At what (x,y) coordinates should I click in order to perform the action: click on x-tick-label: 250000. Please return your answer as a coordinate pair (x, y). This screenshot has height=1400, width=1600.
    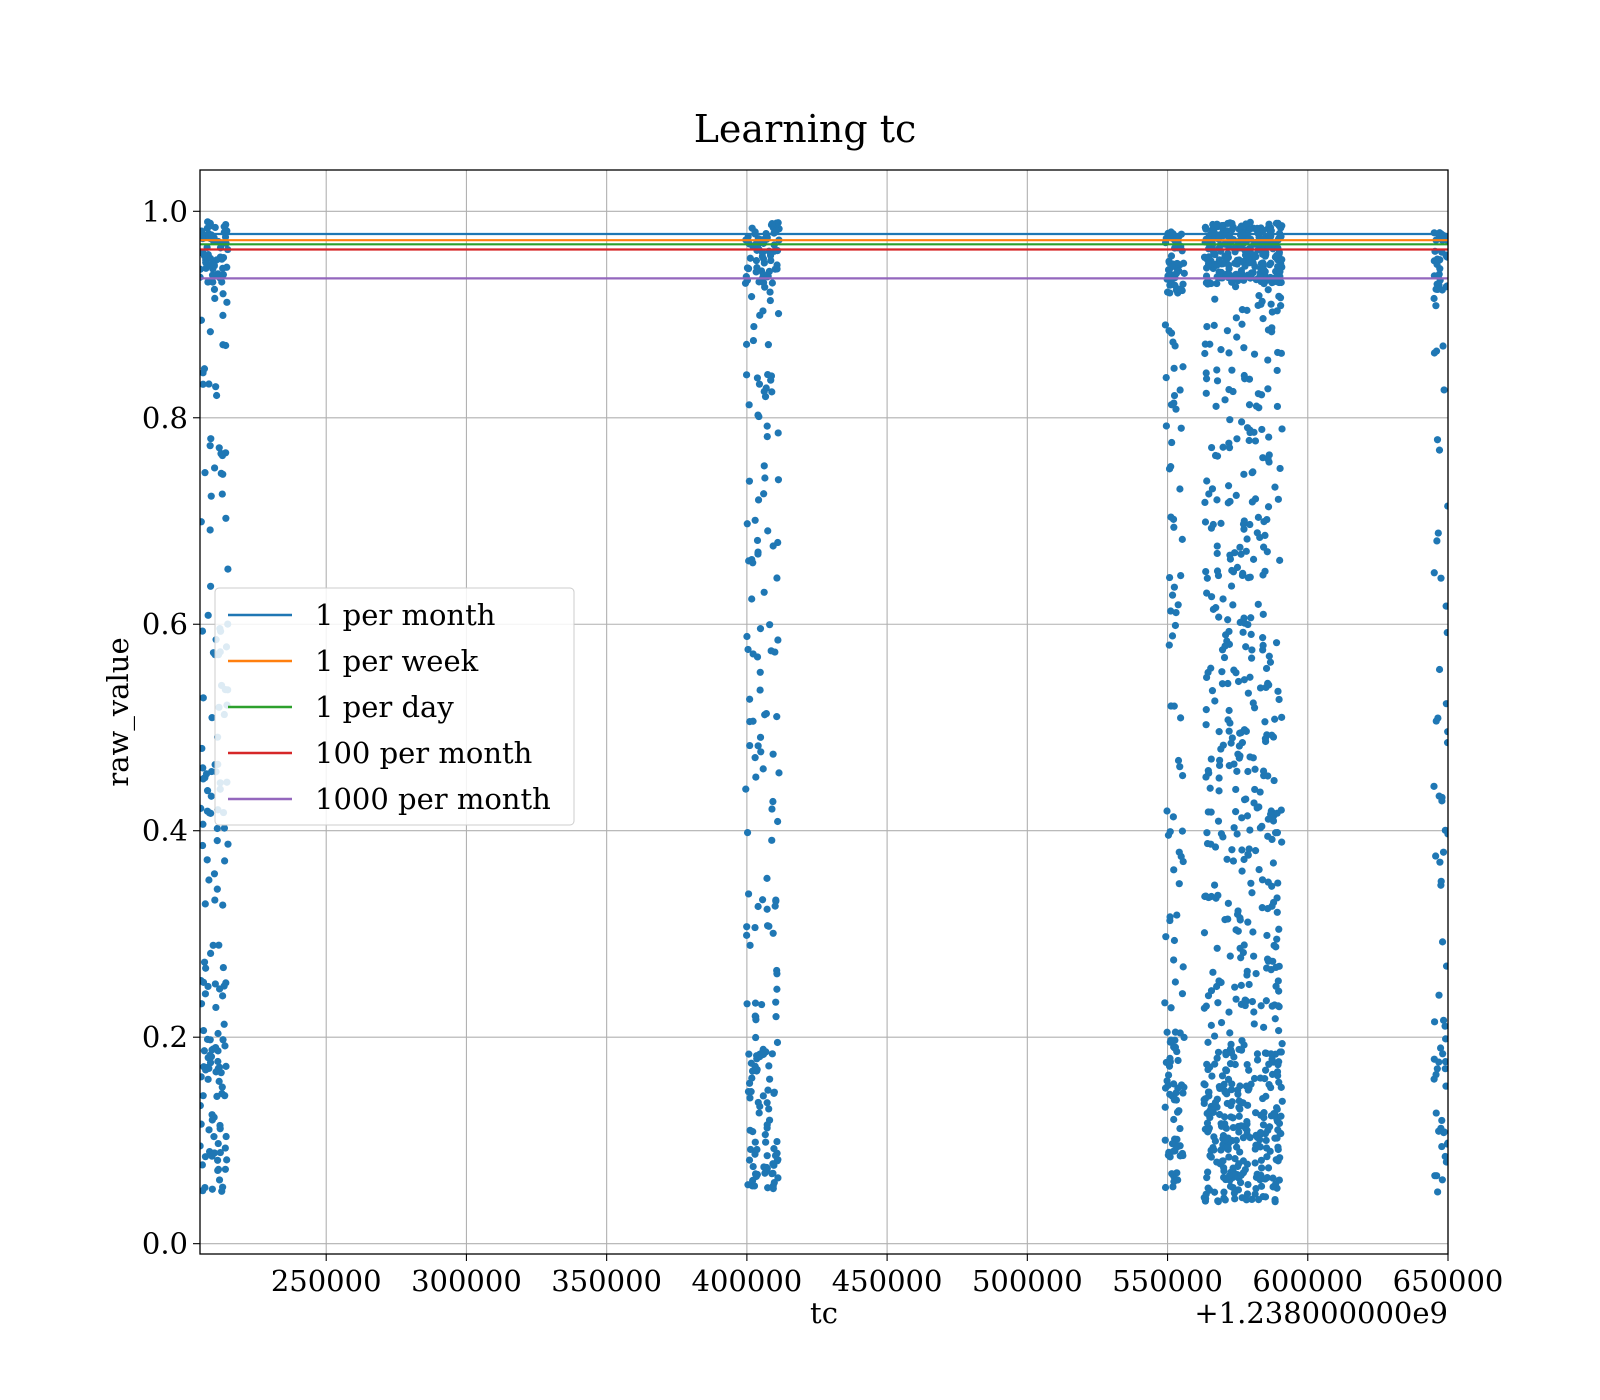
    Looking at the image, I should click on (326, 1281).